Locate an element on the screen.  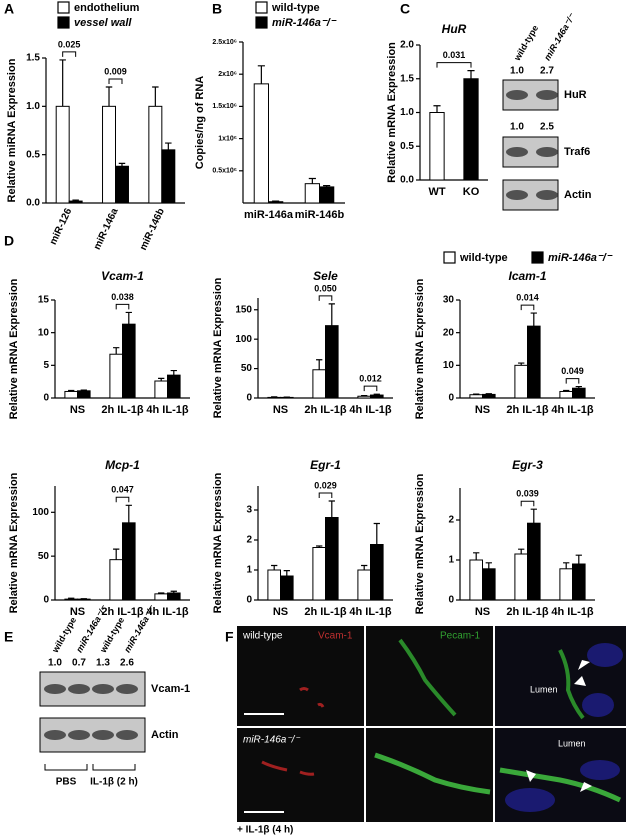
group-label: PBS is located at coordinates (66, 782).